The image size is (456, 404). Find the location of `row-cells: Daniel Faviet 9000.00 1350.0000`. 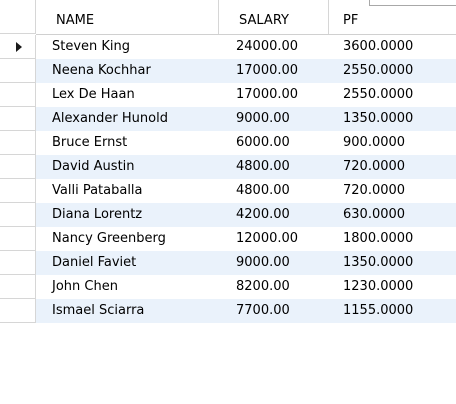

row-cells: Daniel Faviet 9000.00 1350.0000 is located at coordinates (246, 263).